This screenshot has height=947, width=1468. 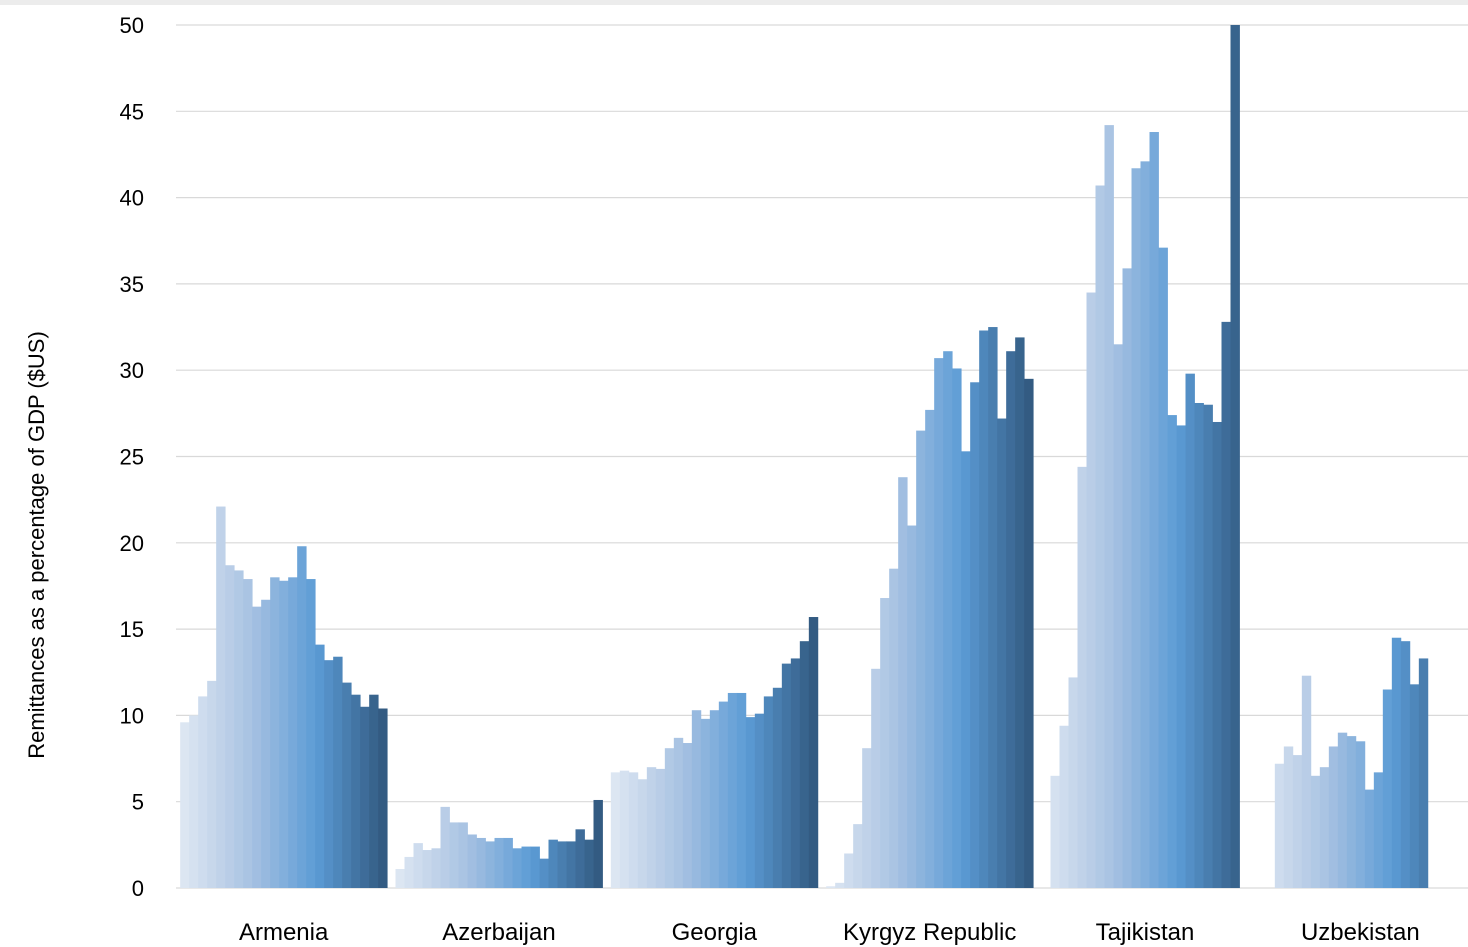 I want to click on y-tick-label: 35, so click(x=132, y=284).